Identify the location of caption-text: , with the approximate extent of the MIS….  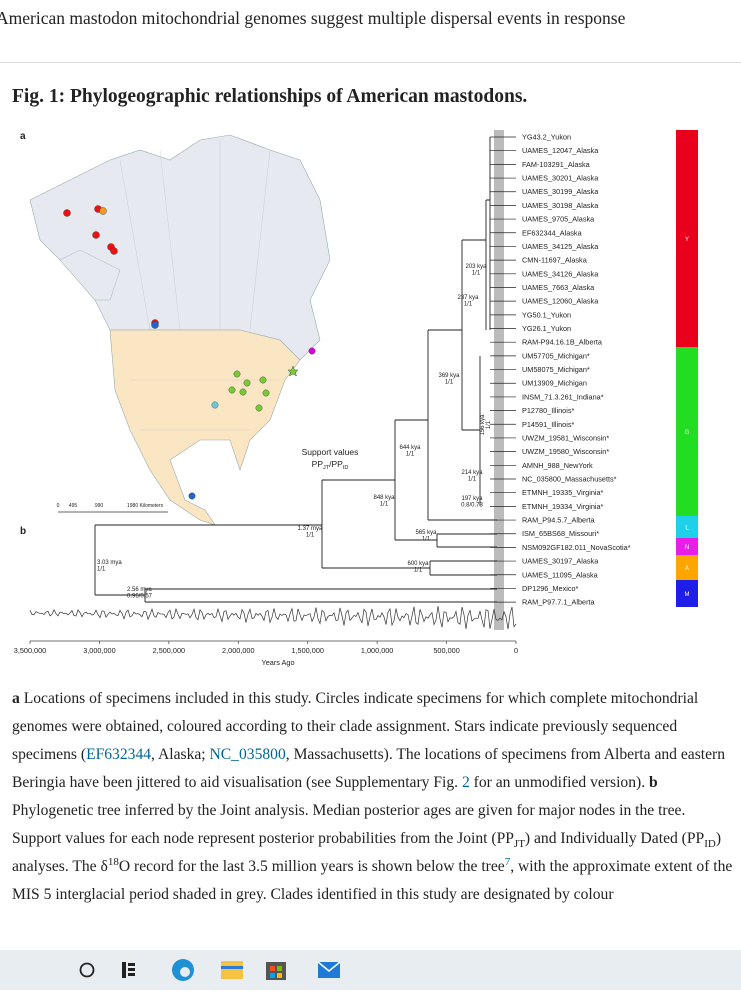
(372, 880).